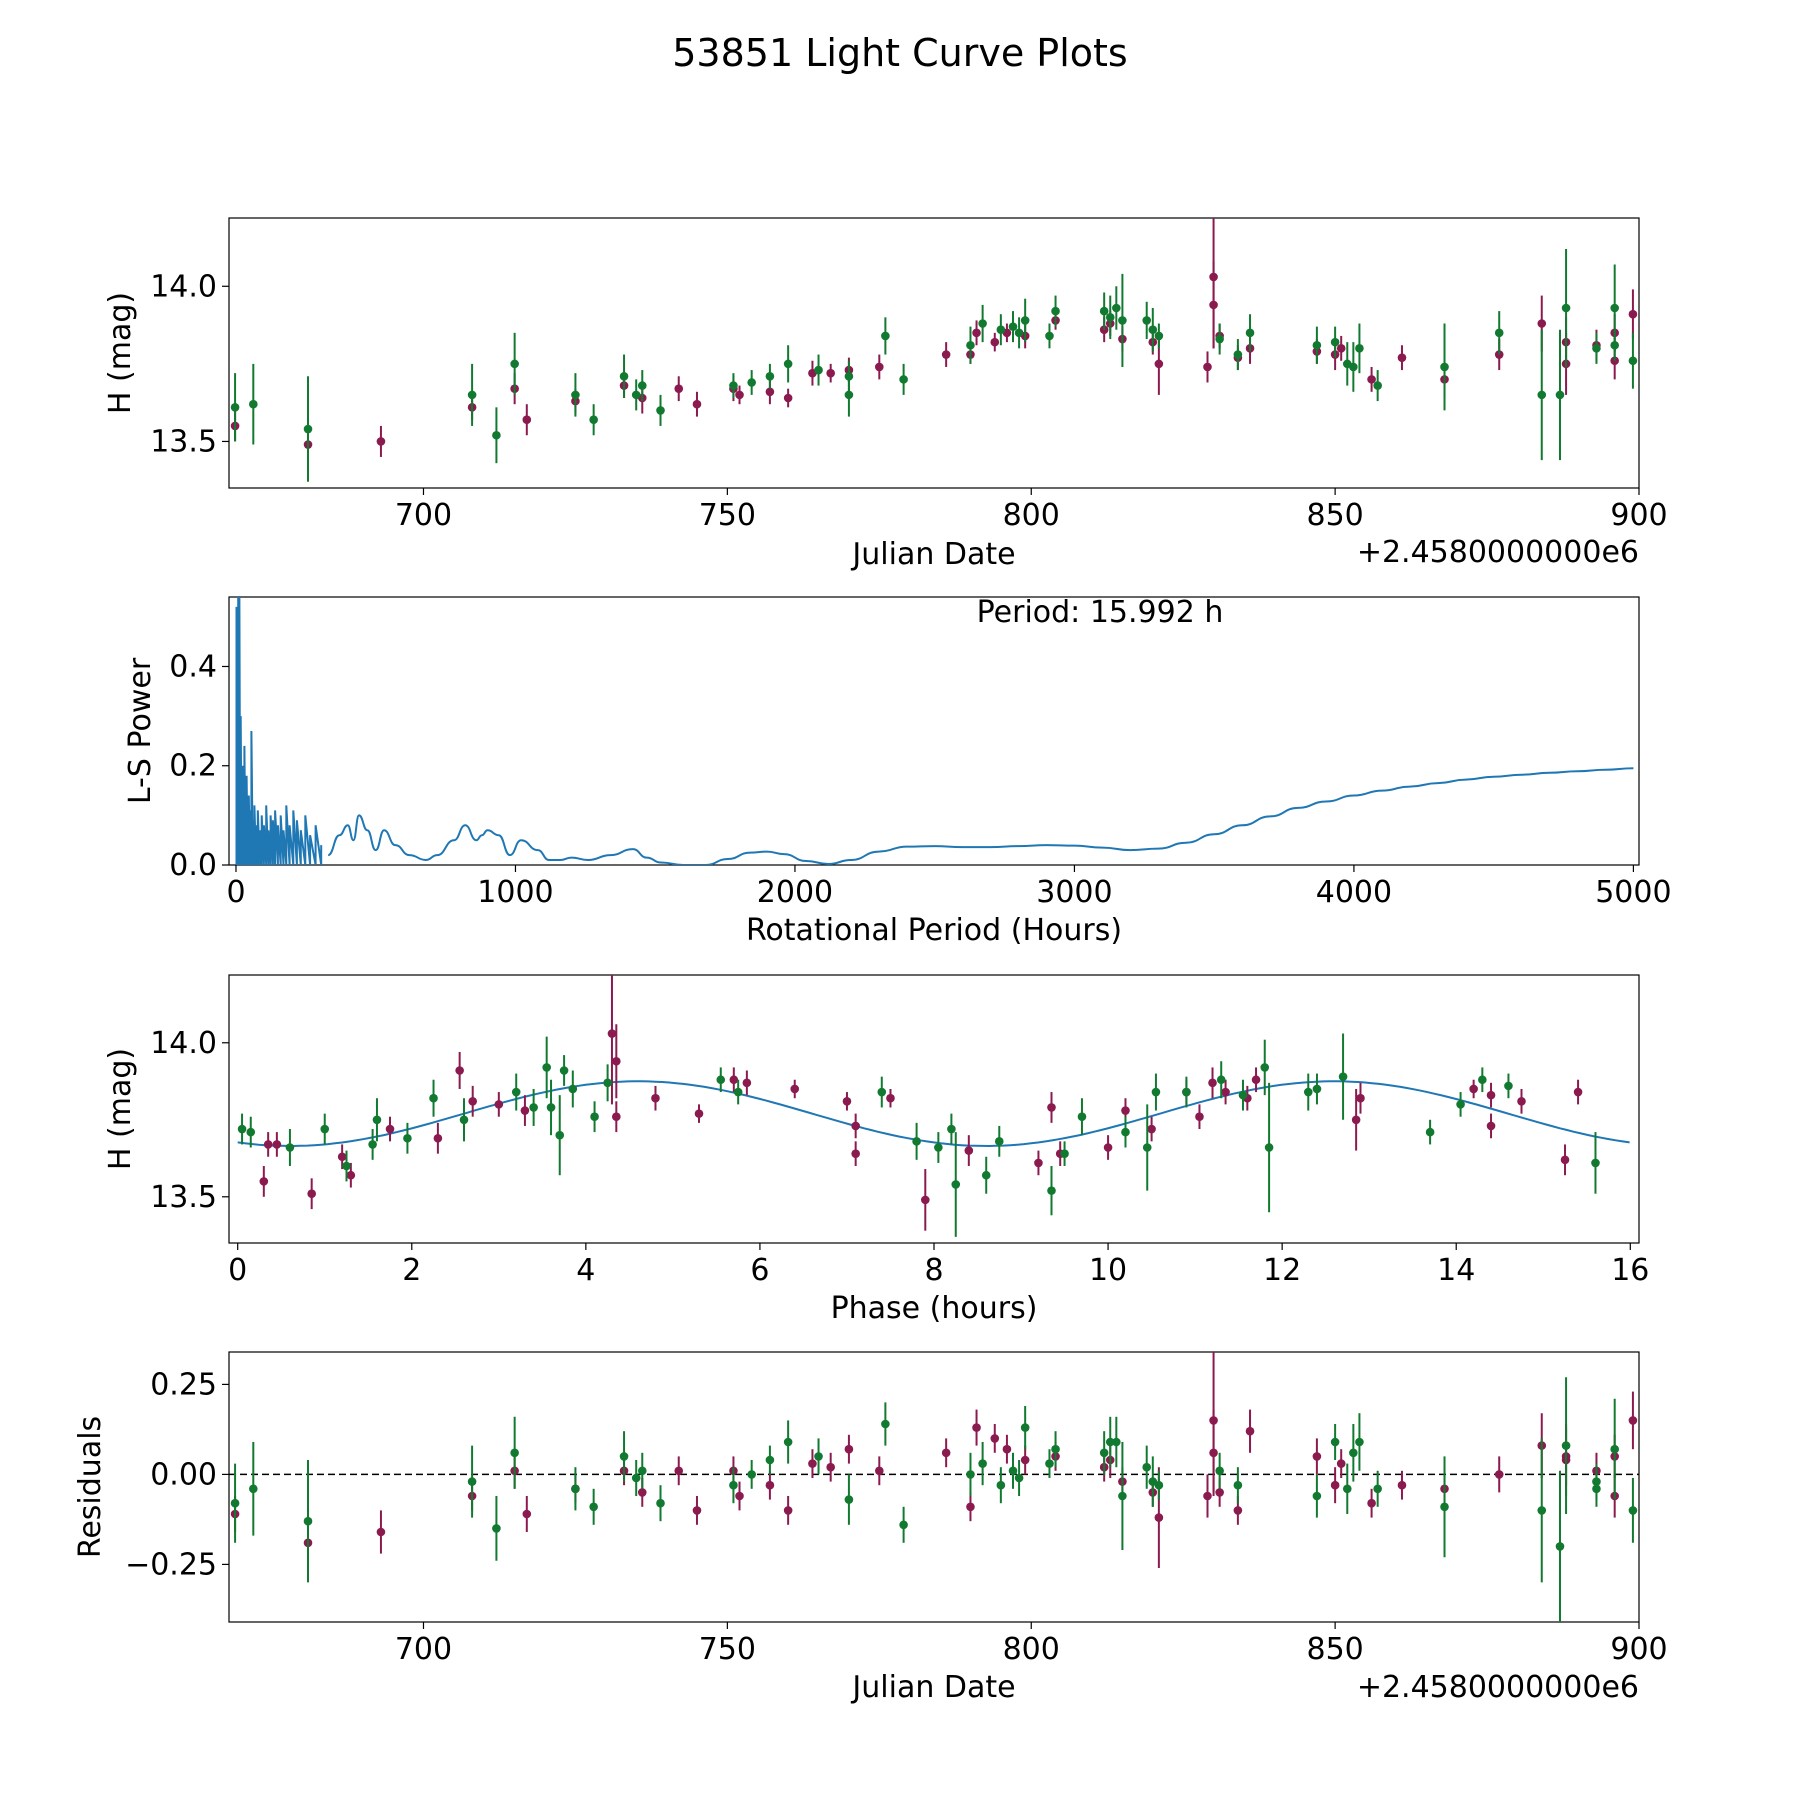 The image size is (1800, 1800). What do you see at coordinates (1031, 1649) in the screenshot?
I see `x-tick-label: 800` at bounding box center [1031, 1649].